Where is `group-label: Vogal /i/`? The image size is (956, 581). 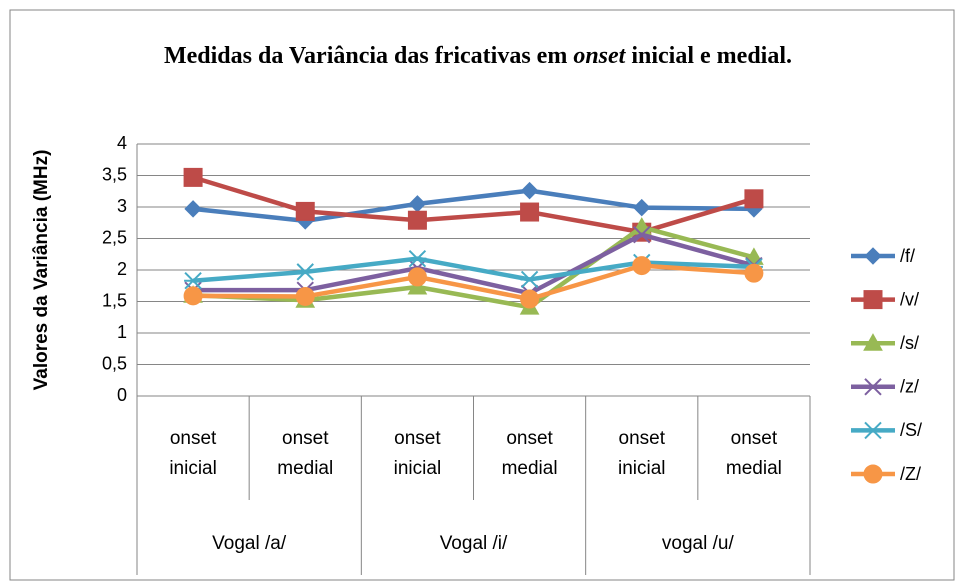 group-label: Vogal /i/ is located at coordinates (473, 543).